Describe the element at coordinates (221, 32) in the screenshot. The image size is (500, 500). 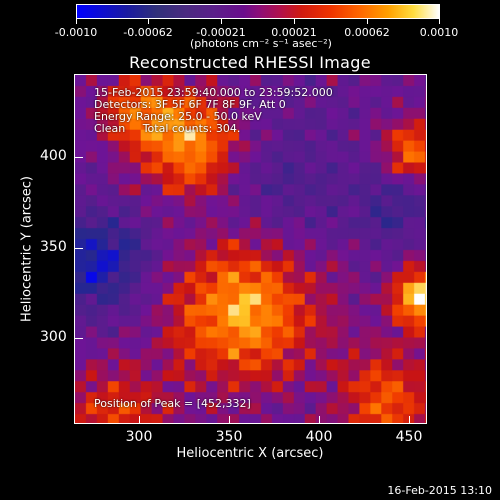
I see `colorbar-tick-label: -0.00021` at that location.